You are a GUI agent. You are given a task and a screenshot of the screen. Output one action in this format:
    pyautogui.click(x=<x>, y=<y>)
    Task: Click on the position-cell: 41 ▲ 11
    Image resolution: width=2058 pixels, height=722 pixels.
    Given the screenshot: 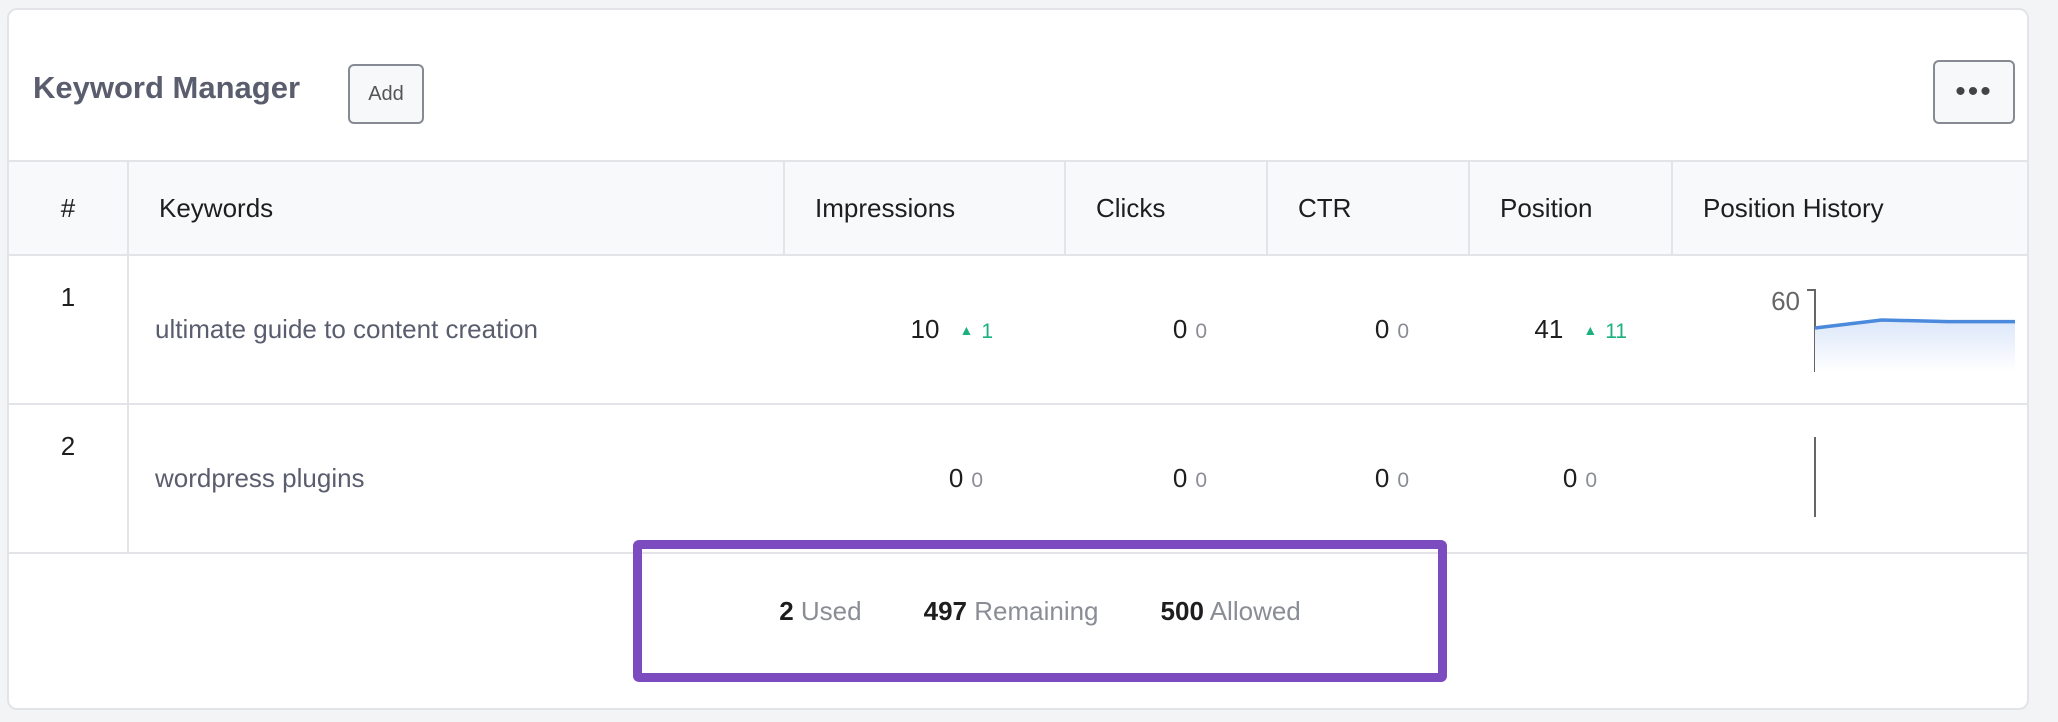 What is the action you would take?
    pyautogui.click(x=1570, y=329)
    